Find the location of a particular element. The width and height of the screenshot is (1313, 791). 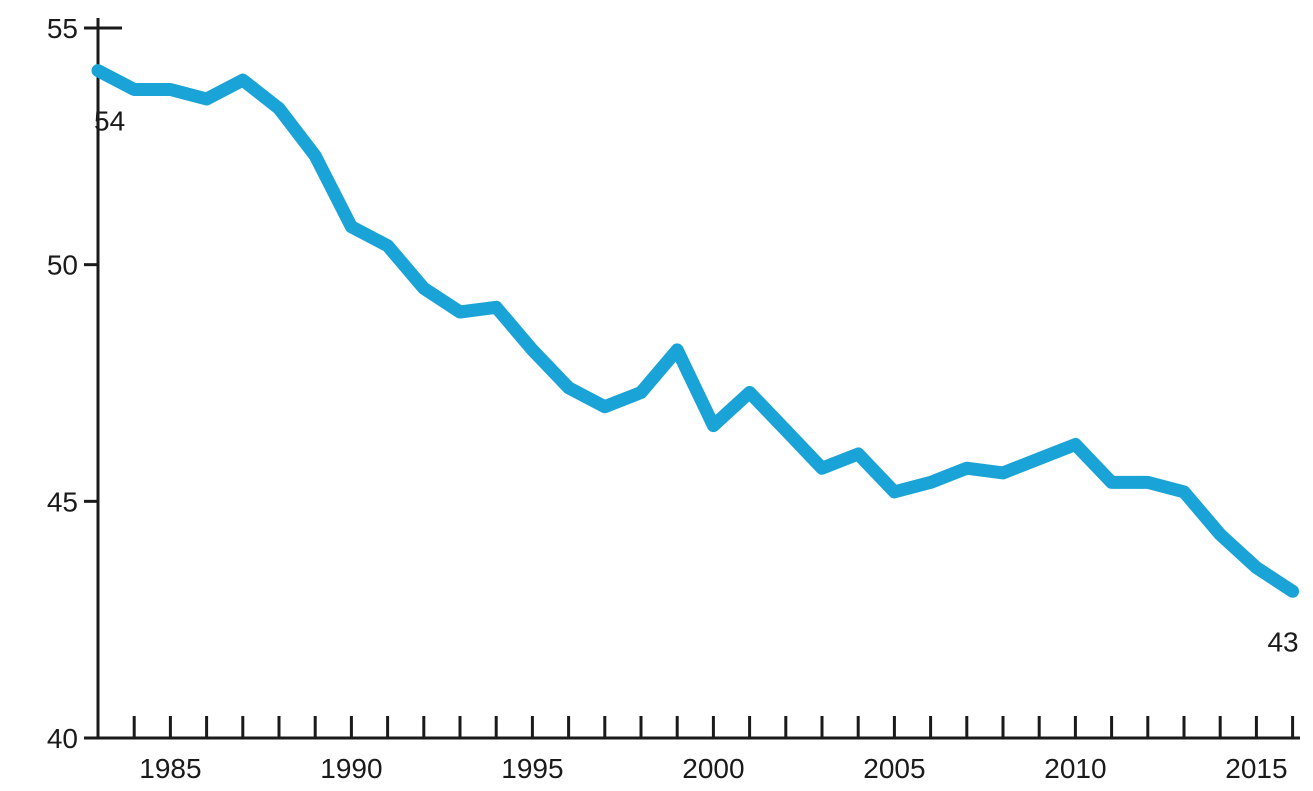

x-axis: 1985 1990 1995 2000 2005 2010 2015 is located at coordinates (692, 750).